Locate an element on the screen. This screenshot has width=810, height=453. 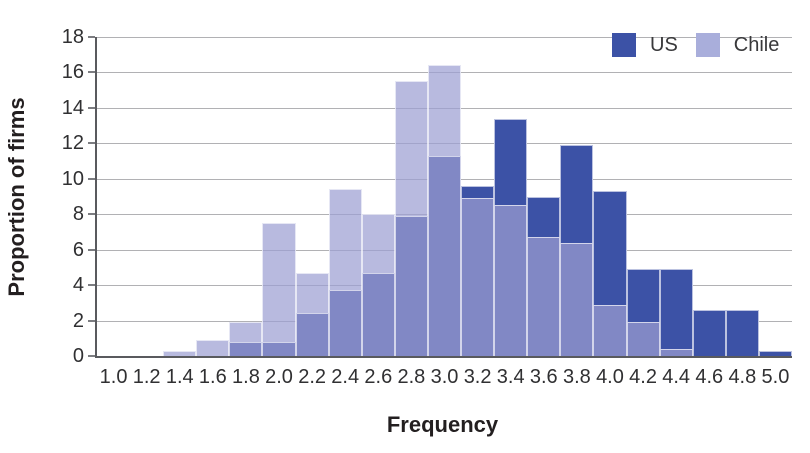
histogram-bin-1.2 is located at coordinates (146, 196).